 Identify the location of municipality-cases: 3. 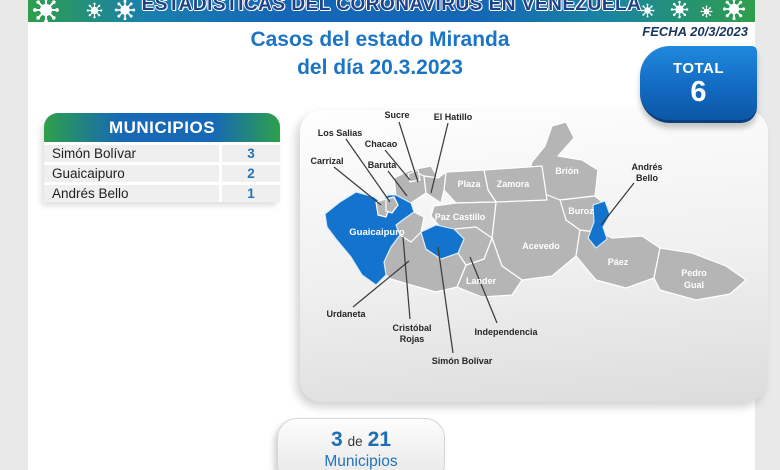
(251, 153).